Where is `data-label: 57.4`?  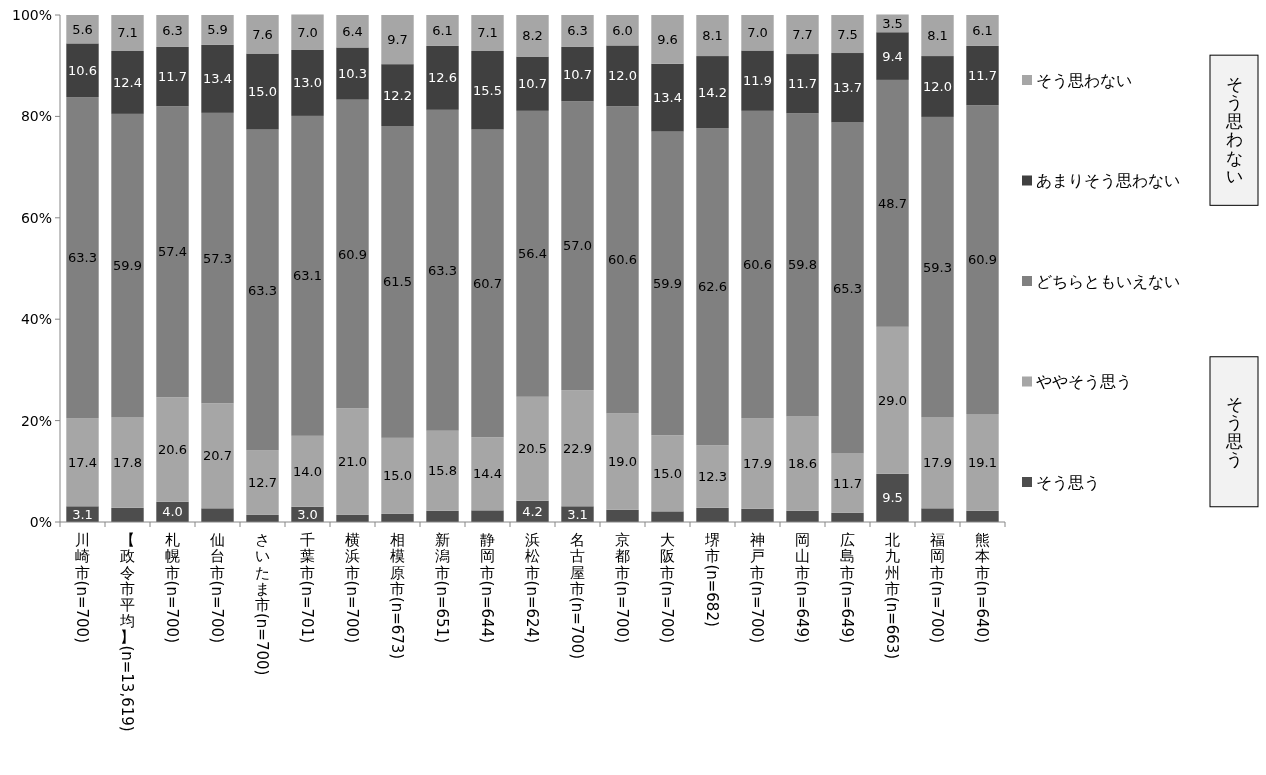
data-label: 57.4 is located at coordinates (172, 252).